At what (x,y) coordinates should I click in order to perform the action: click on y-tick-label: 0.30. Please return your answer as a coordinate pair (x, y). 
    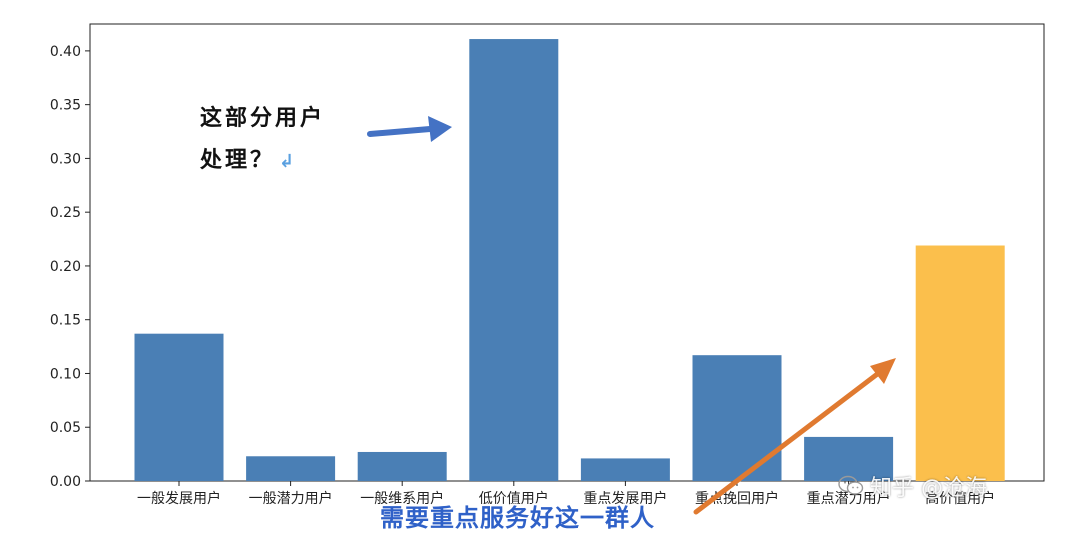
    Looking at the image, I should click on (65, 159).